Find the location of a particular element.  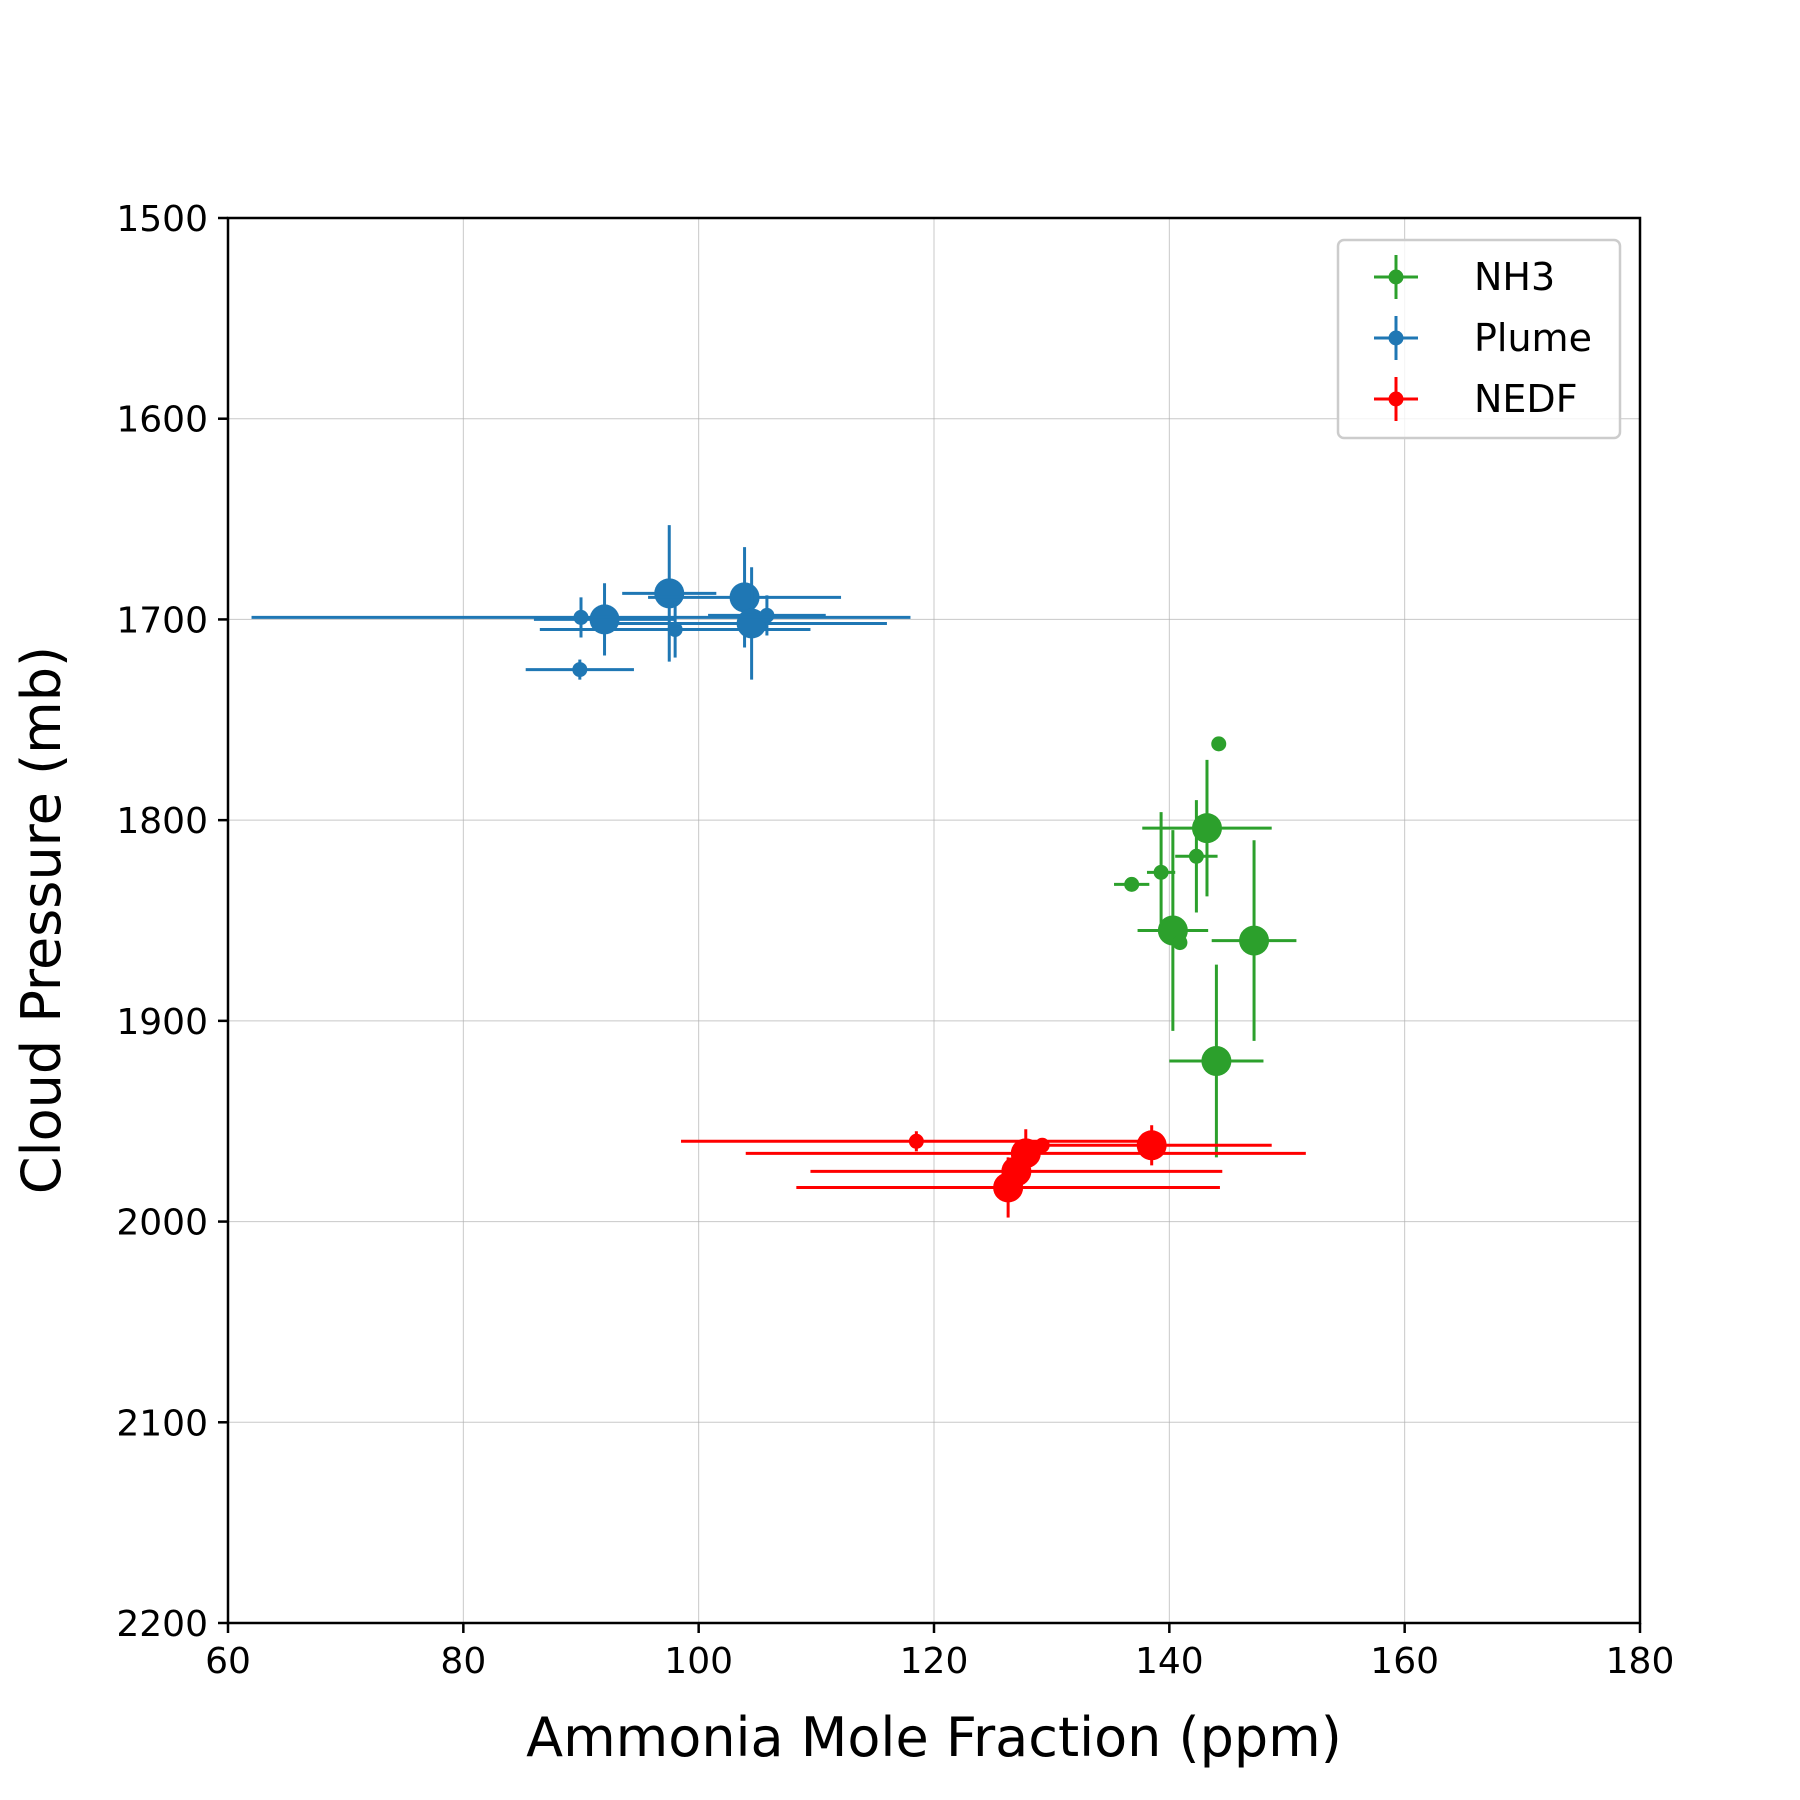

legend-label: NH3 is located at coordinates (1514, 277).